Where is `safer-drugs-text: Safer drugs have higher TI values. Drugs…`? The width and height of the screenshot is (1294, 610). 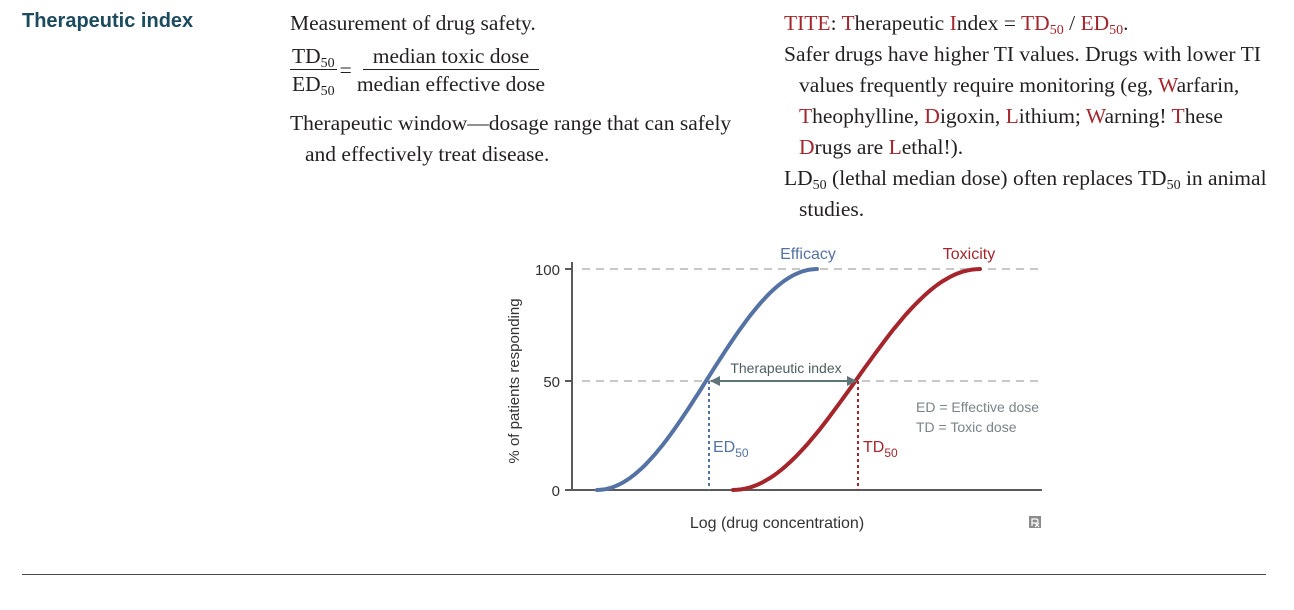
safer-drugs-text: Safer drugs have higher TI values. Drugs… is located at coordinates (1022, 100).